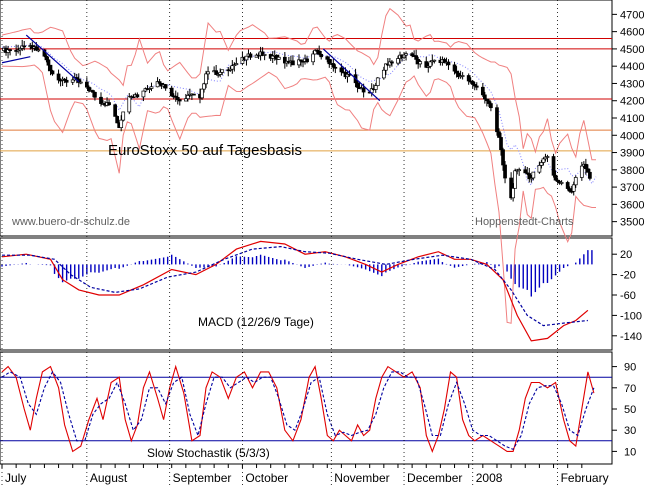 The width and height of the screenshot is (660, 486). Describe the element at coordinates (632, 119) in the screenshot. I see `price-tick-label: 4100` at that location.